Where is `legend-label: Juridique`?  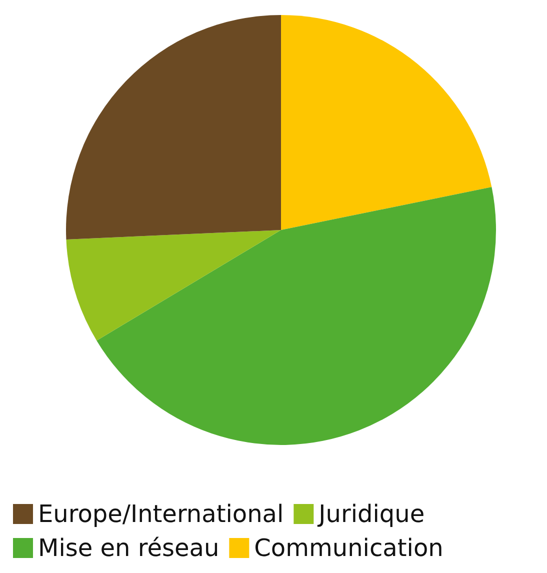
legend-label: Juridique is located at coordinates (370, 514).